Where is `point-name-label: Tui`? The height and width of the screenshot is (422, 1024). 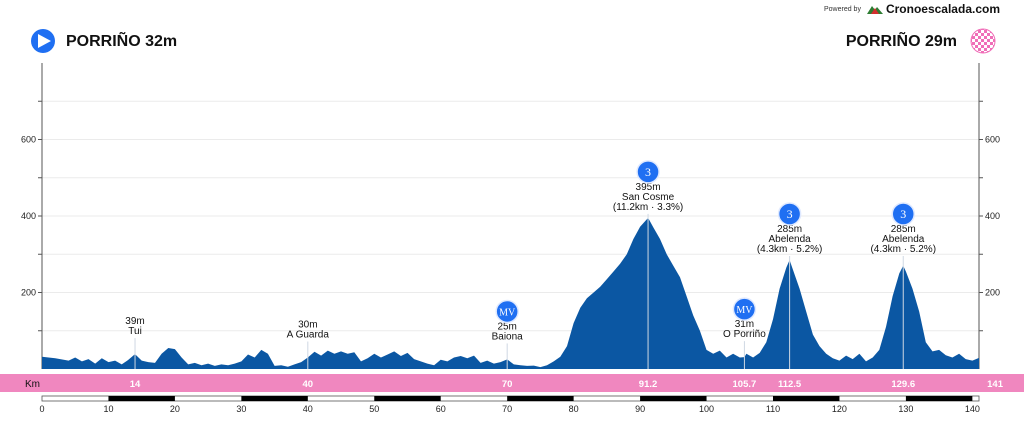
point-name-label: Tui is located at coordinates (135, 331).